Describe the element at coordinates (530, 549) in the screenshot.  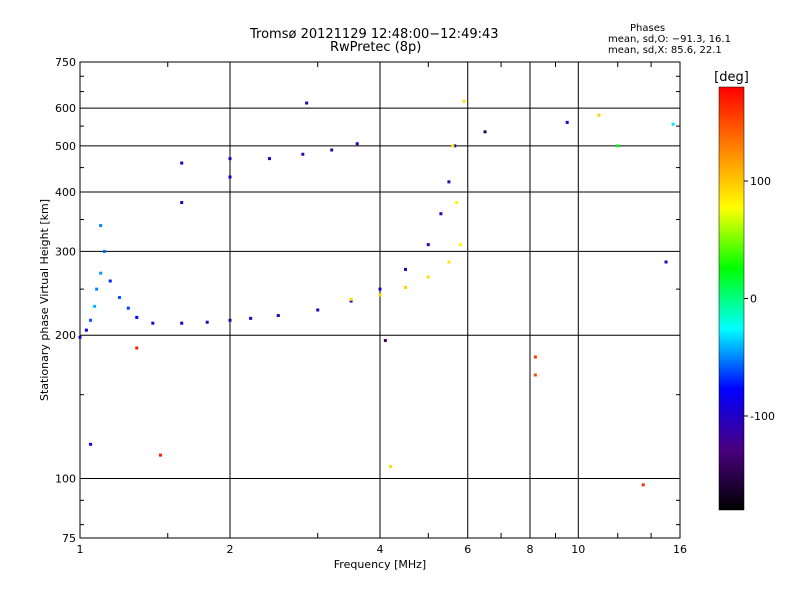
I see `x-tick-label: 8` at that location.